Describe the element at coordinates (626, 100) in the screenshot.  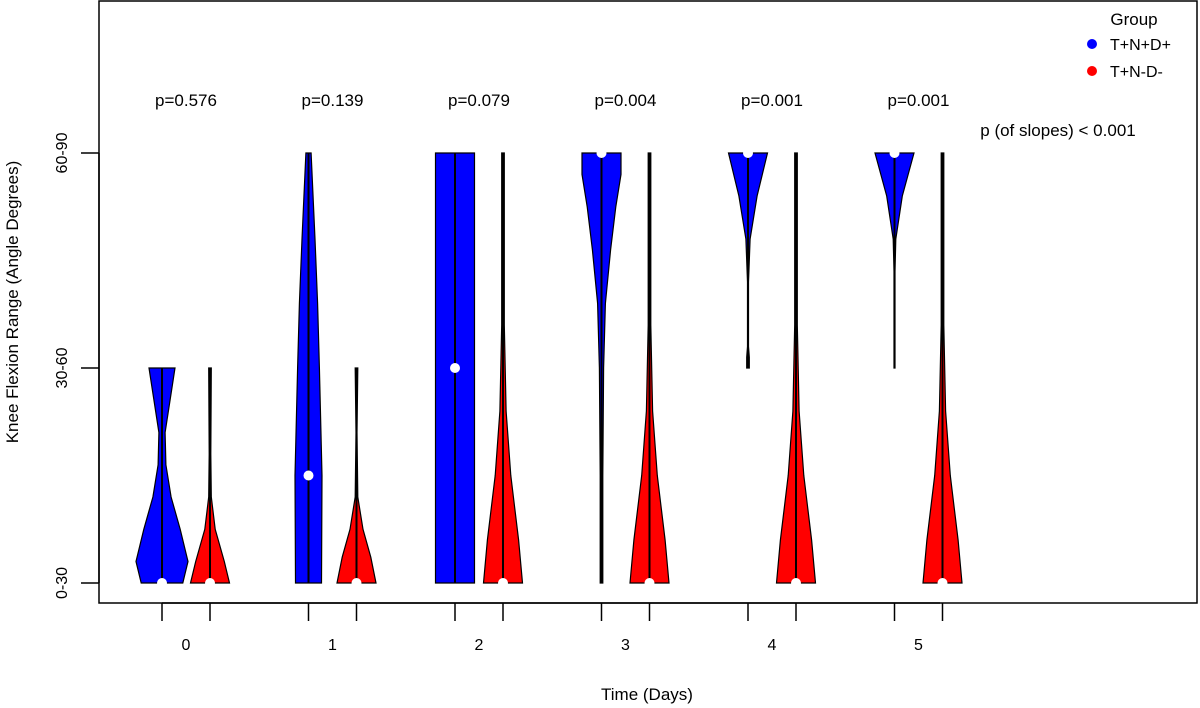
I see `p-value-label: p=0.004` at that location.